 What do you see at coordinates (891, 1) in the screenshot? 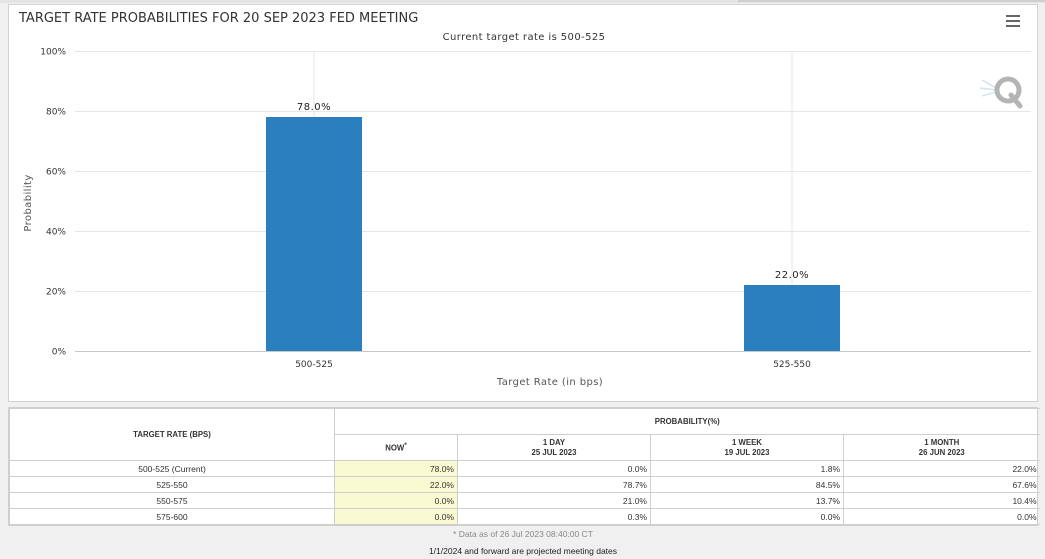
I see `top-tab-edge` at bounding box center [891, 1].